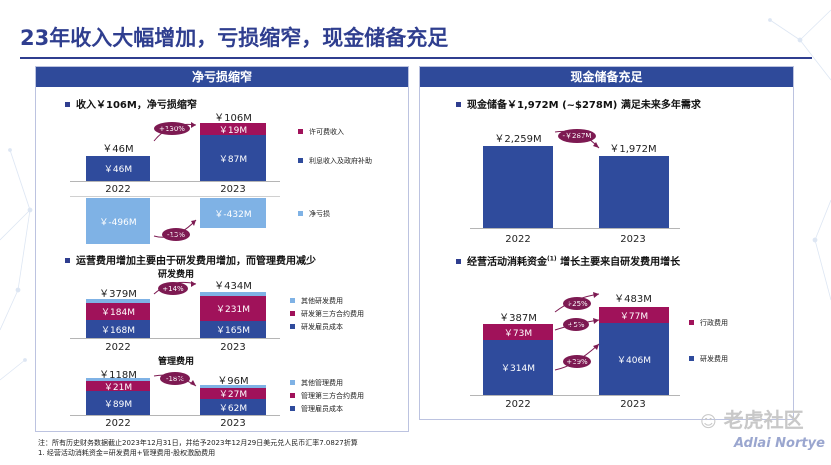 The width and height of the screenshot is (831, 465). What do you see at coordinates (118, 379) in the screenshot?
I see `ga-bar-2022-other` at bounding box center [118, 379].